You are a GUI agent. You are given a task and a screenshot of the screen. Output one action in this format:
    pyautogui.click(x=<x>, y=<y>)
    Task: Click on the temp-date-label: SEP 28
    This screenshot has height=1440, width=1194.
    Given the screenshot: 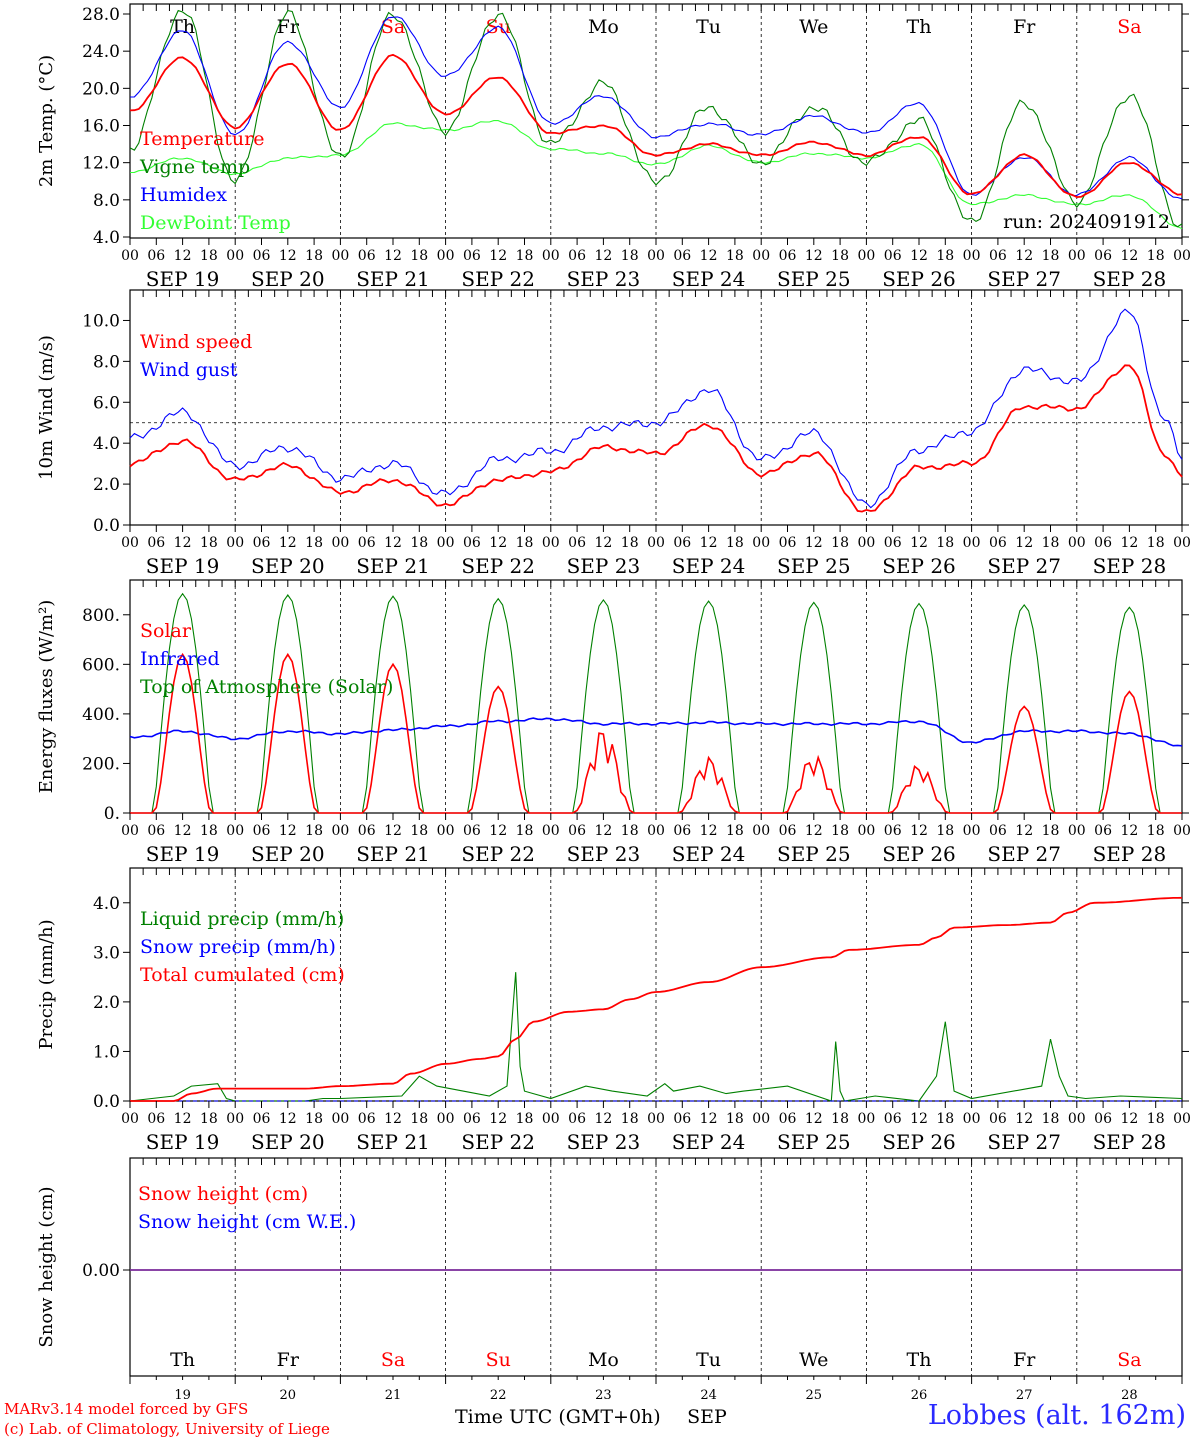 What is the action you would take?
    pyautogui.click(x=1130, y=279)
    